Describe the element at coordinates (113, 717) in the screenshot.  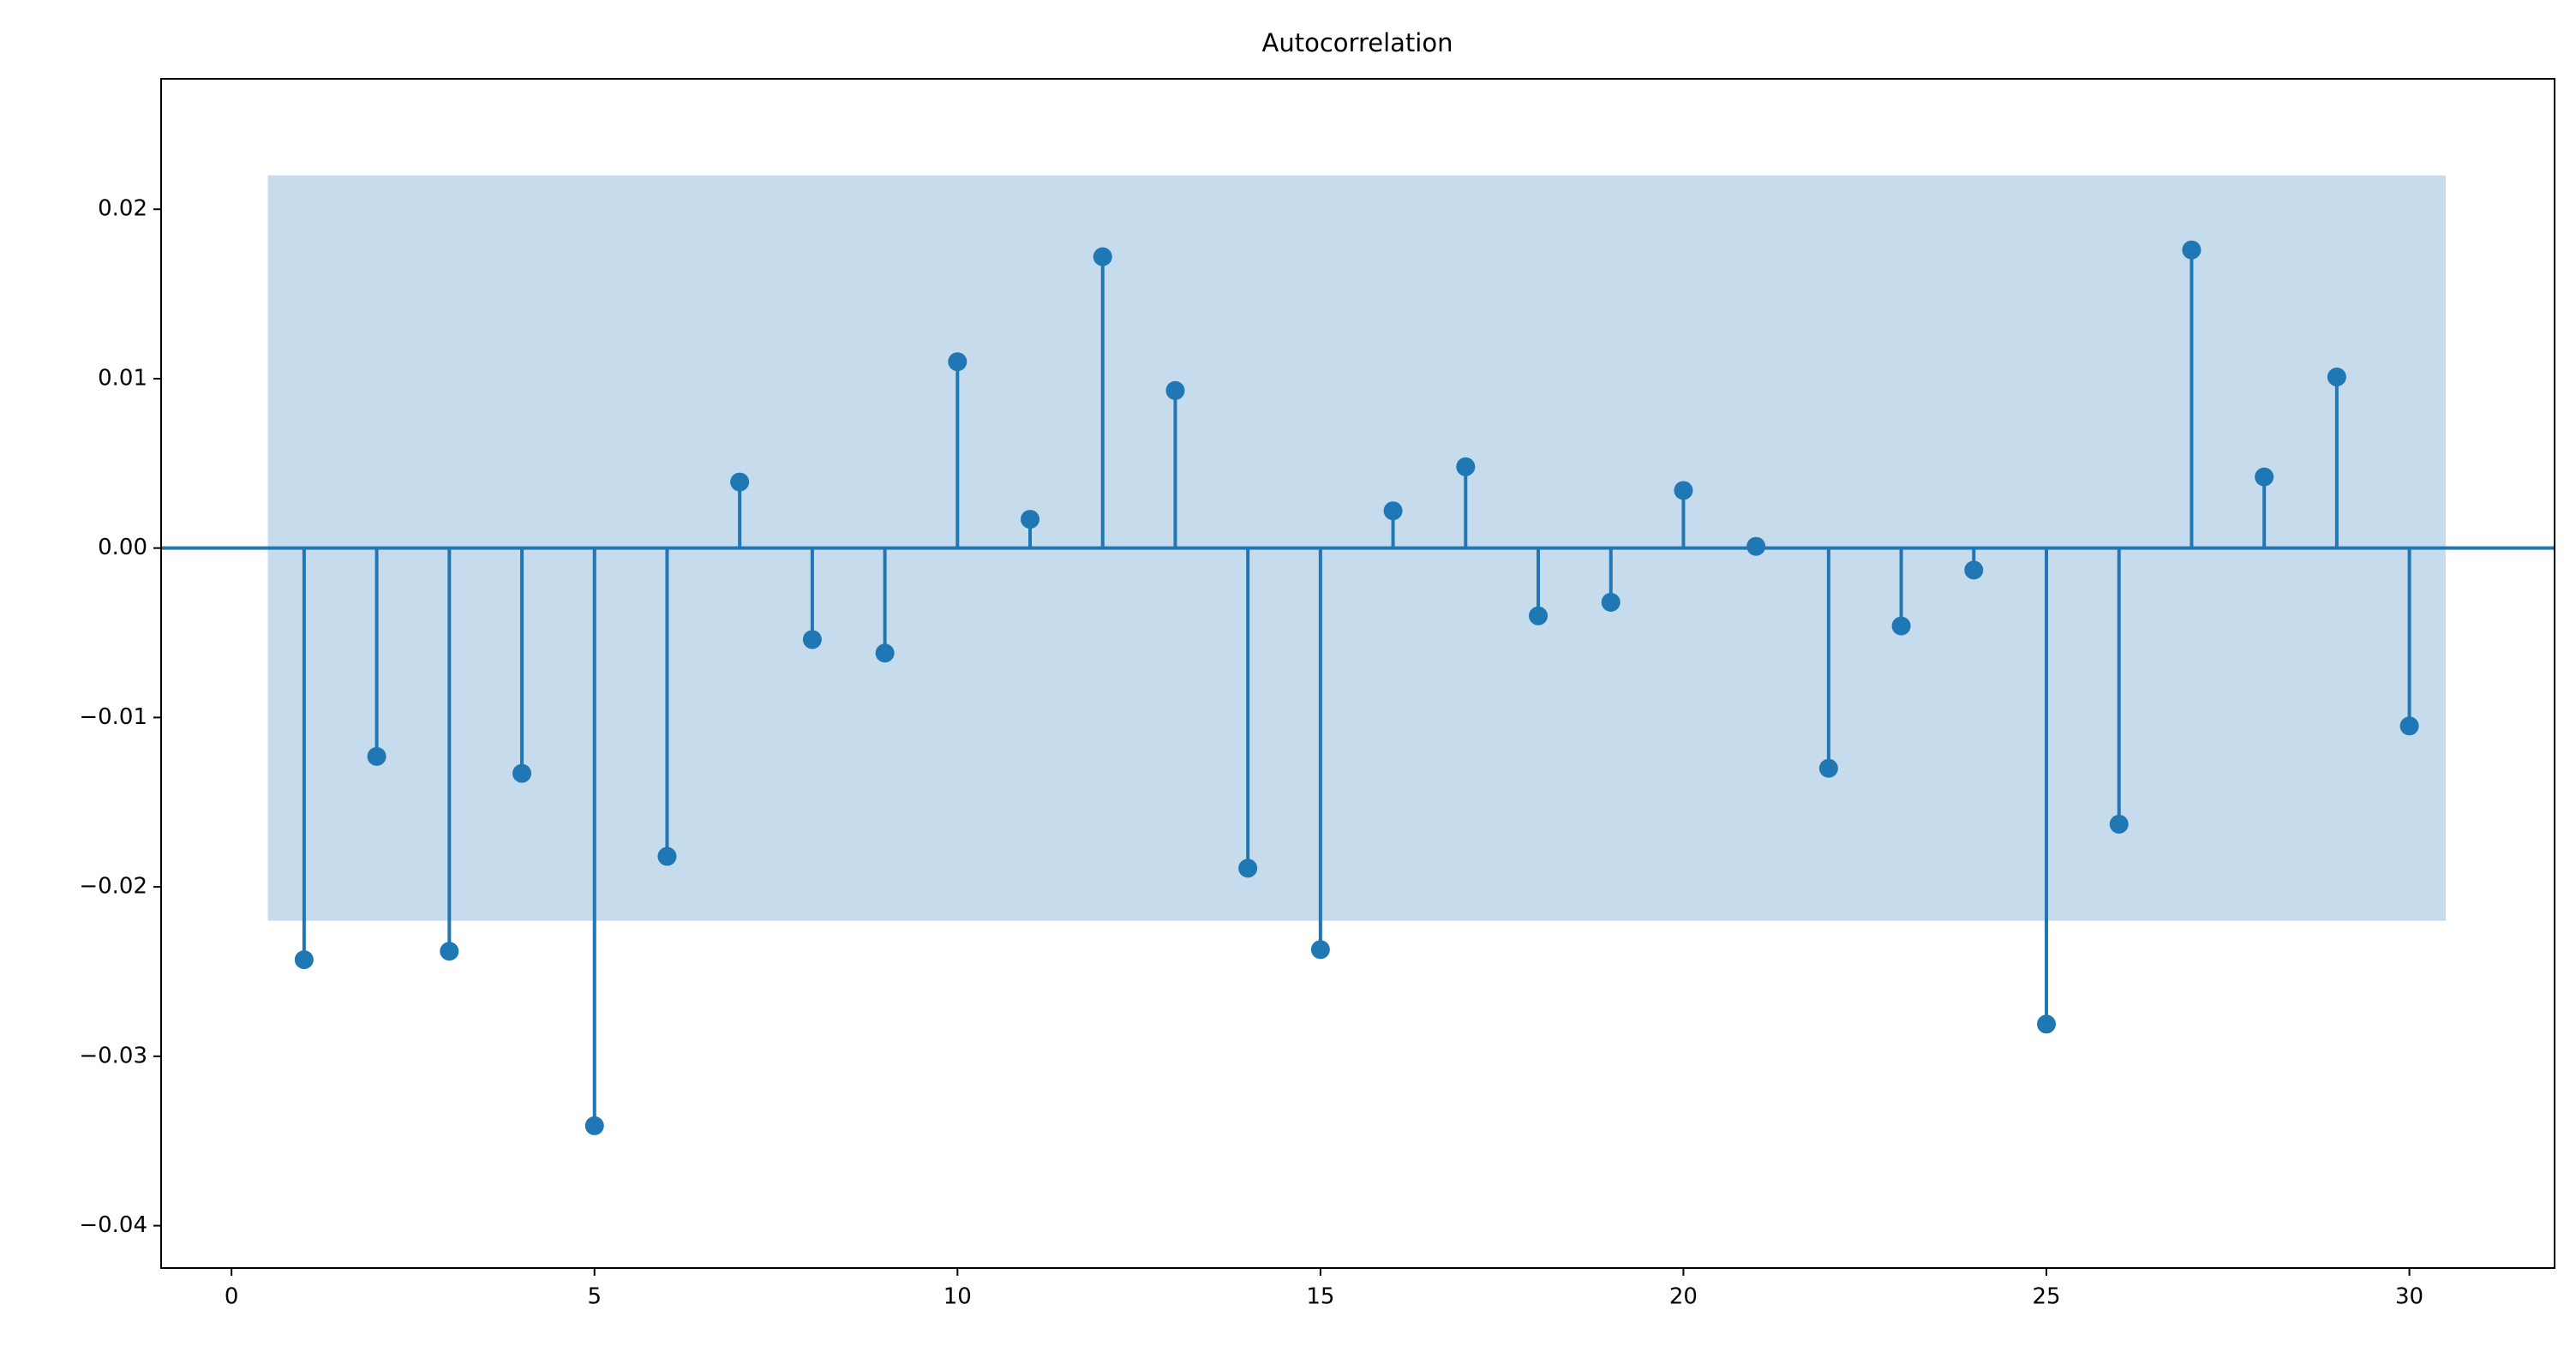
I see `y-tick-label: −0.01` at that location.